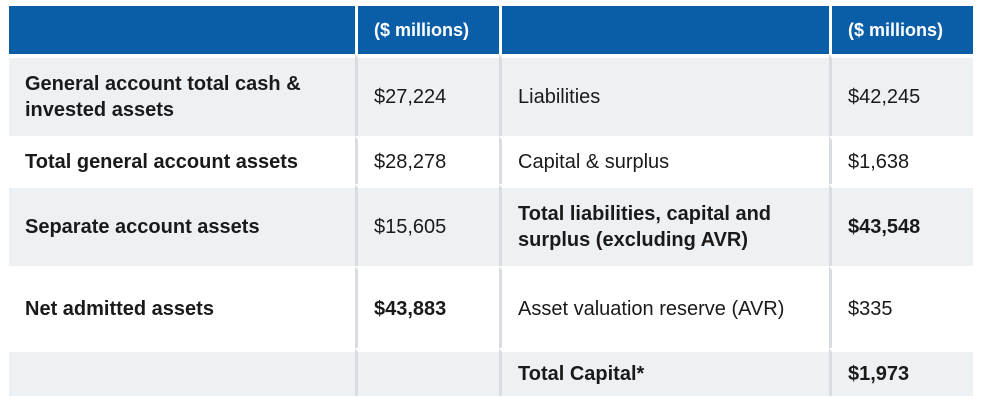  Describe the element at coordinates (664, 160) in the screenshot. I see `row-label-right: Capital & surplus` at that location.